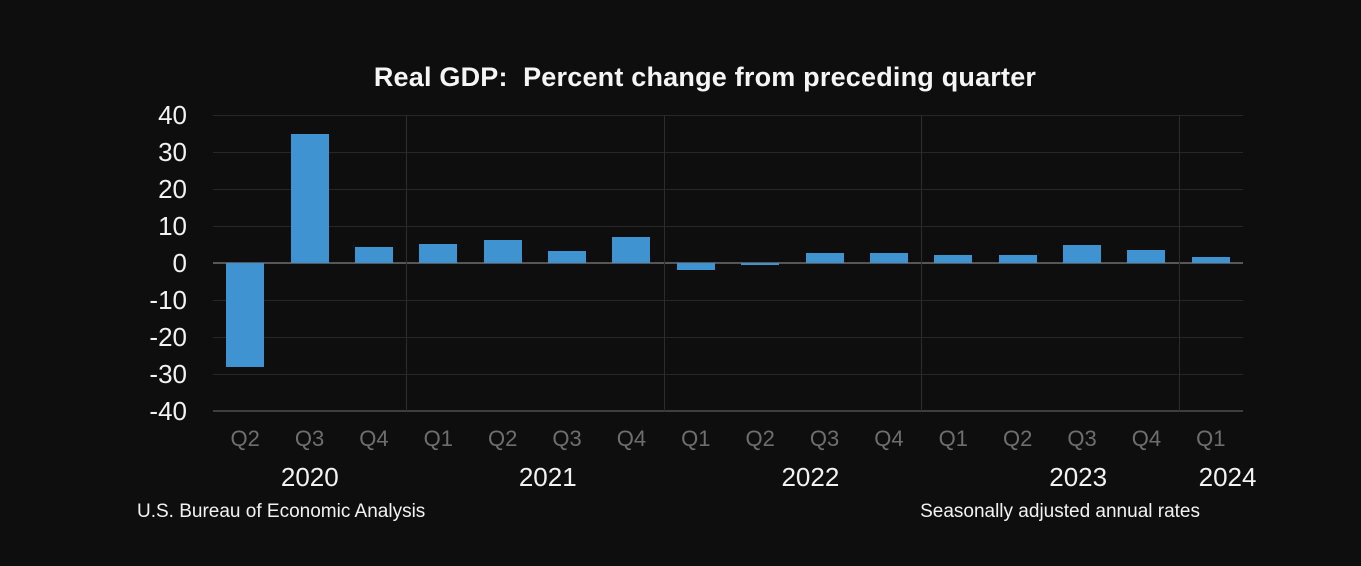  I want to click on y-tick-label--40: -40, so click(168, 411).